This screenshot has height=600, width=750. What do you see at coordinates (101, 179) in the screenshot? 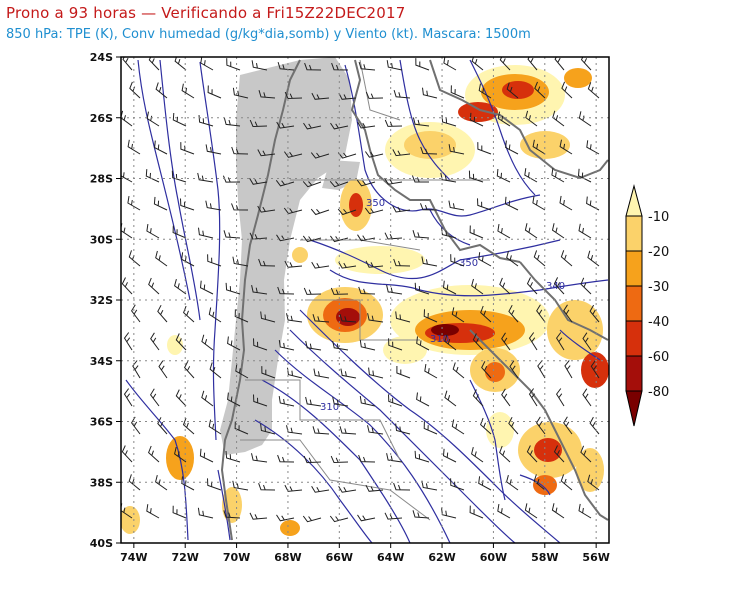
I see `lat-tick-label: 28S` at bounding box center [101, 179].